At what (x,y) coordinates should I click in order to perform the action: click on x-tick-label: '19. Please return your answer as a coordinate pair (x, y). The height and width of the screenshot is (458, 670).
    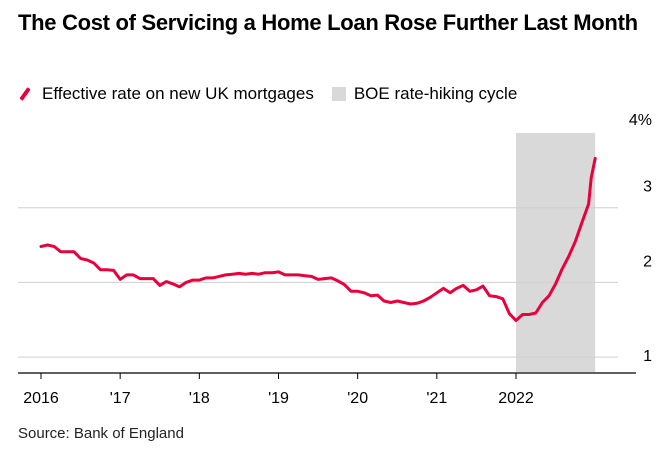
    Looking at the image, I should click on (278, 398).